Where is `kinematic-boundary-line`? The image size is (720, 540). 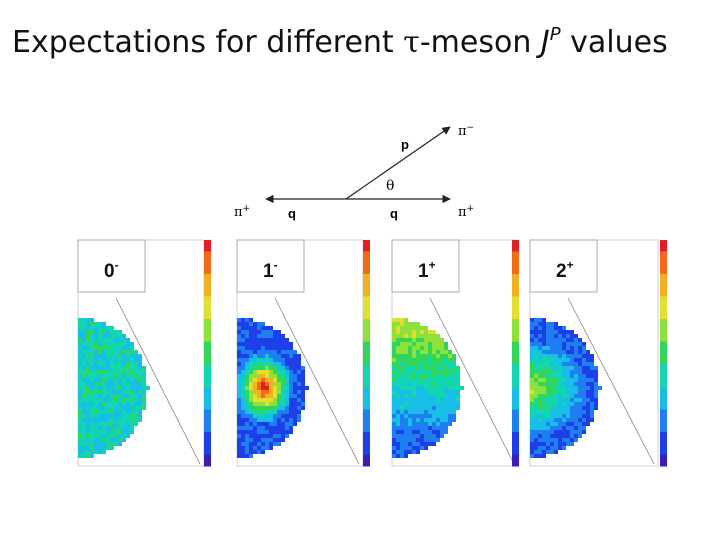 kinematic-boundary-line is located at coordinates (317, 381).